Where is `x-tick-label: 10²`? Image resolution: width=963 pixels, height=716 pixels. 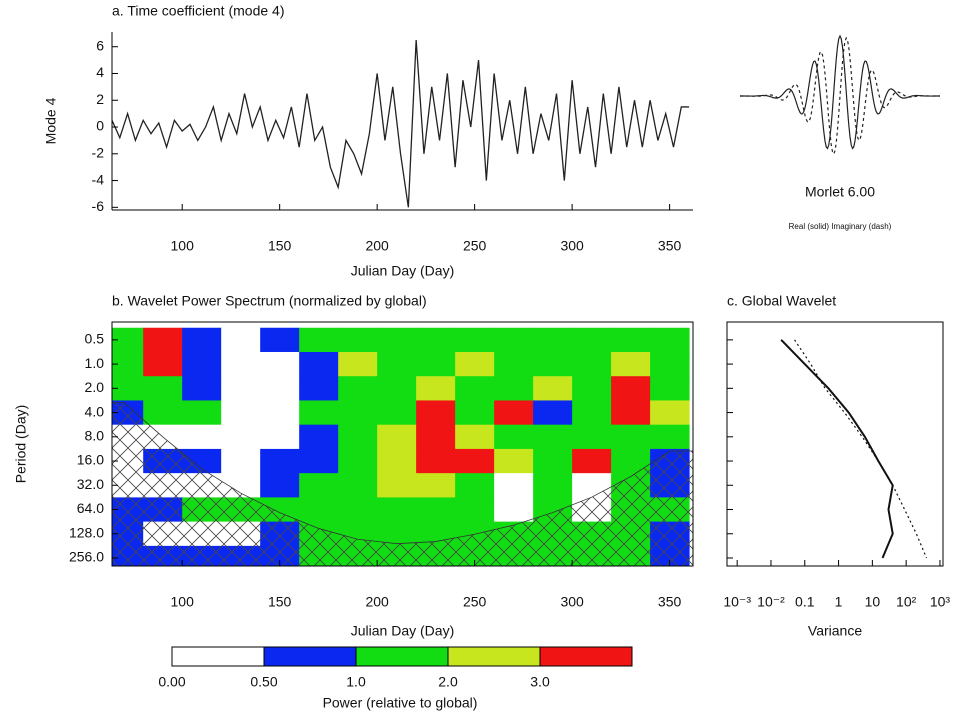
x-tick-label: 10² is located at coordinates (906, 602).